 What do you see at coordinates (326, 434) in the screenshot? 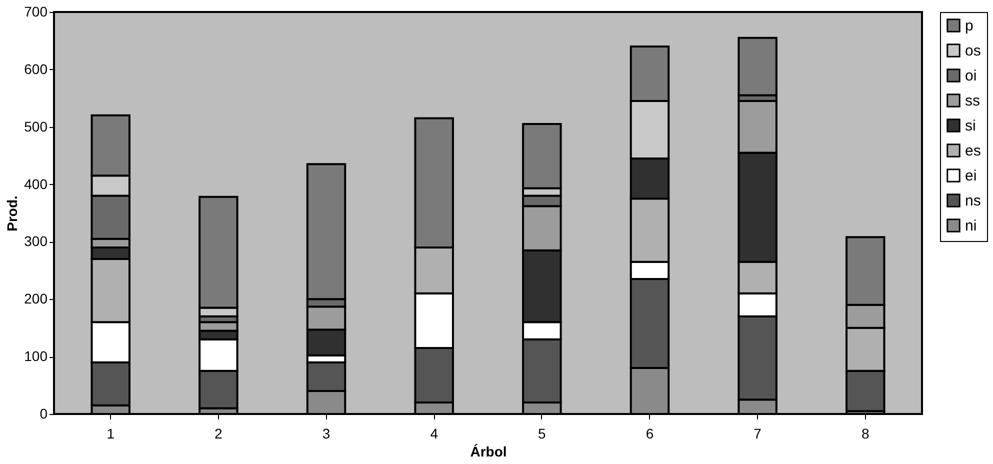
I see `x-tick-label: 3` at bounding box center [326, 434].